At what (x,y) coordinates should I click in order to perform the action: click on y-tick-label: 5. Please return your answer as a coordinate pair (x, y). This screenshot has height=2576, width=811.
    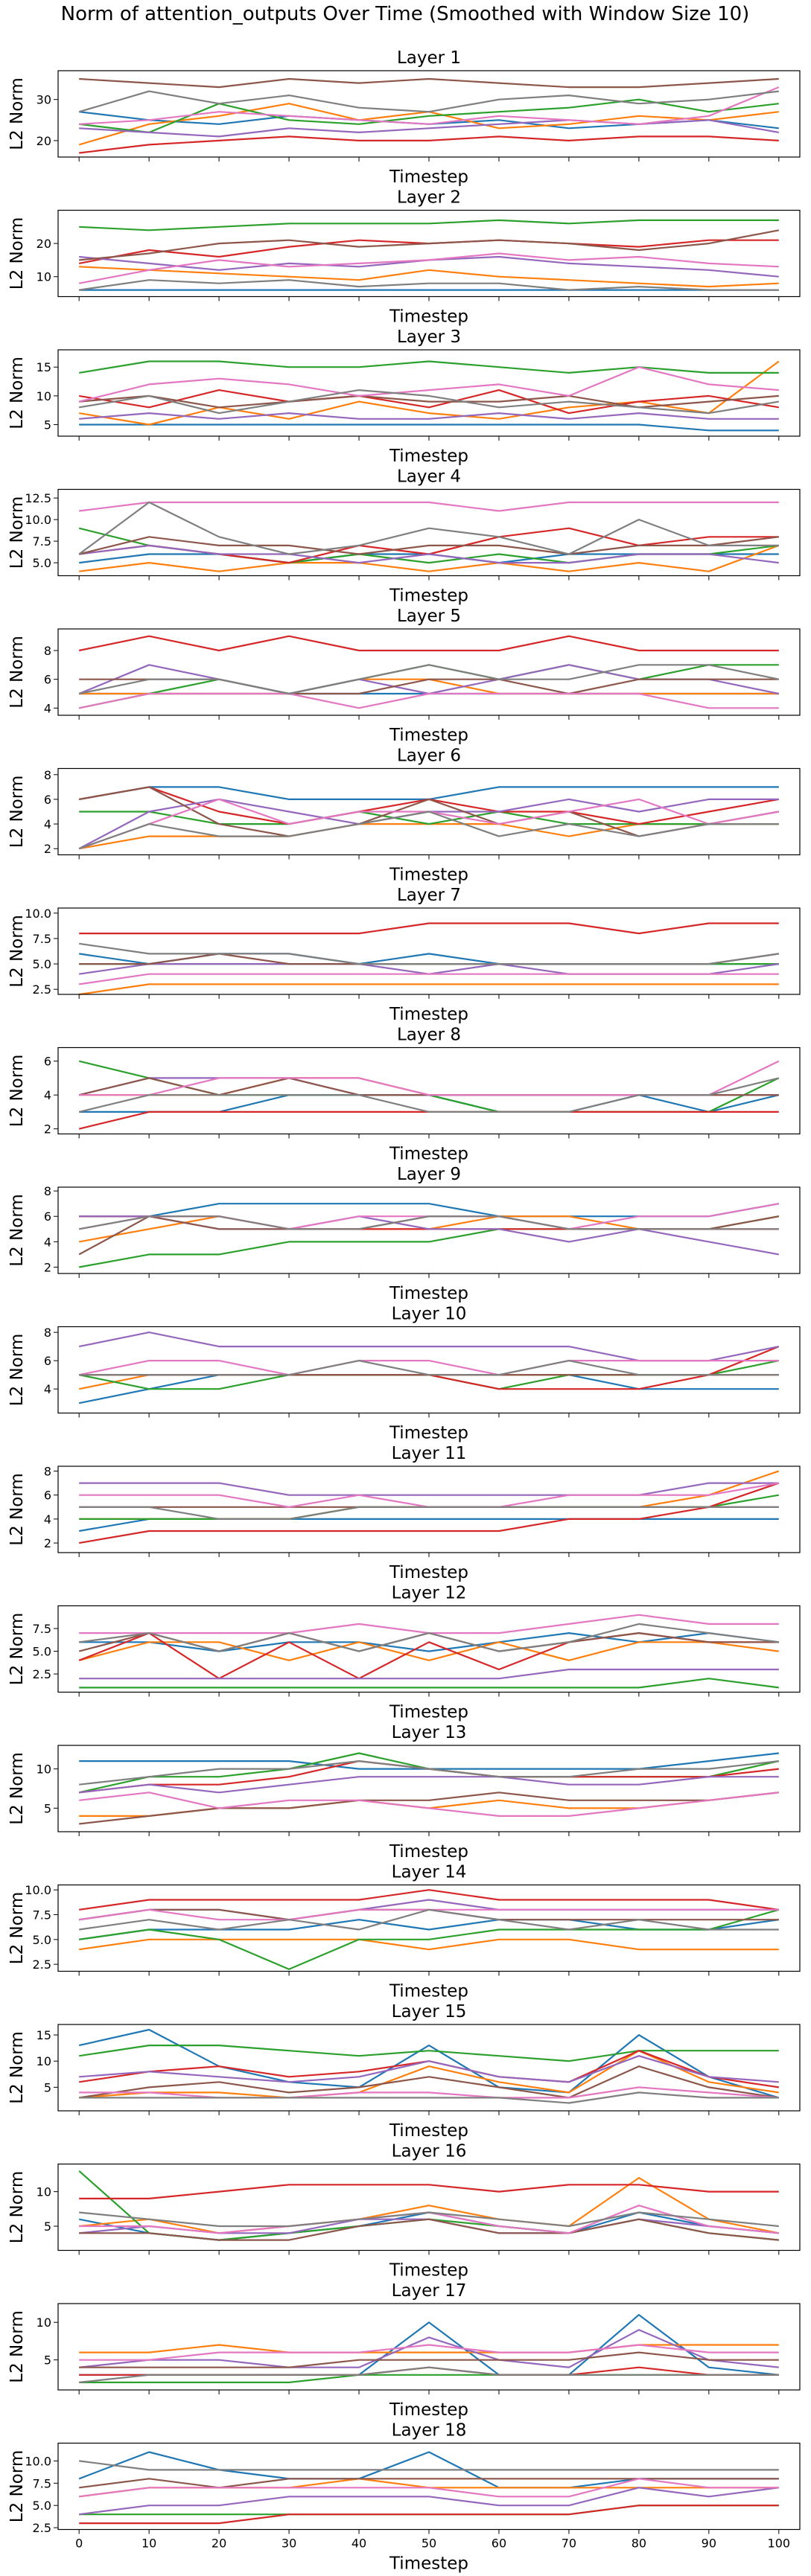
    Looking at the image, I should click on (47, 2226).